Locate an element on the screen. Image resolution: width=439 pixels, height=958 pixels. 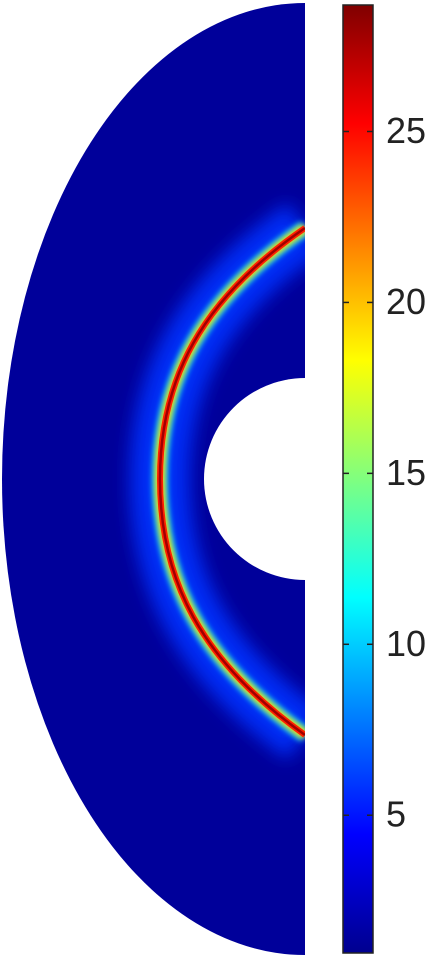
colorbar-tick-label: 20 is located at coordinates (406, 301).